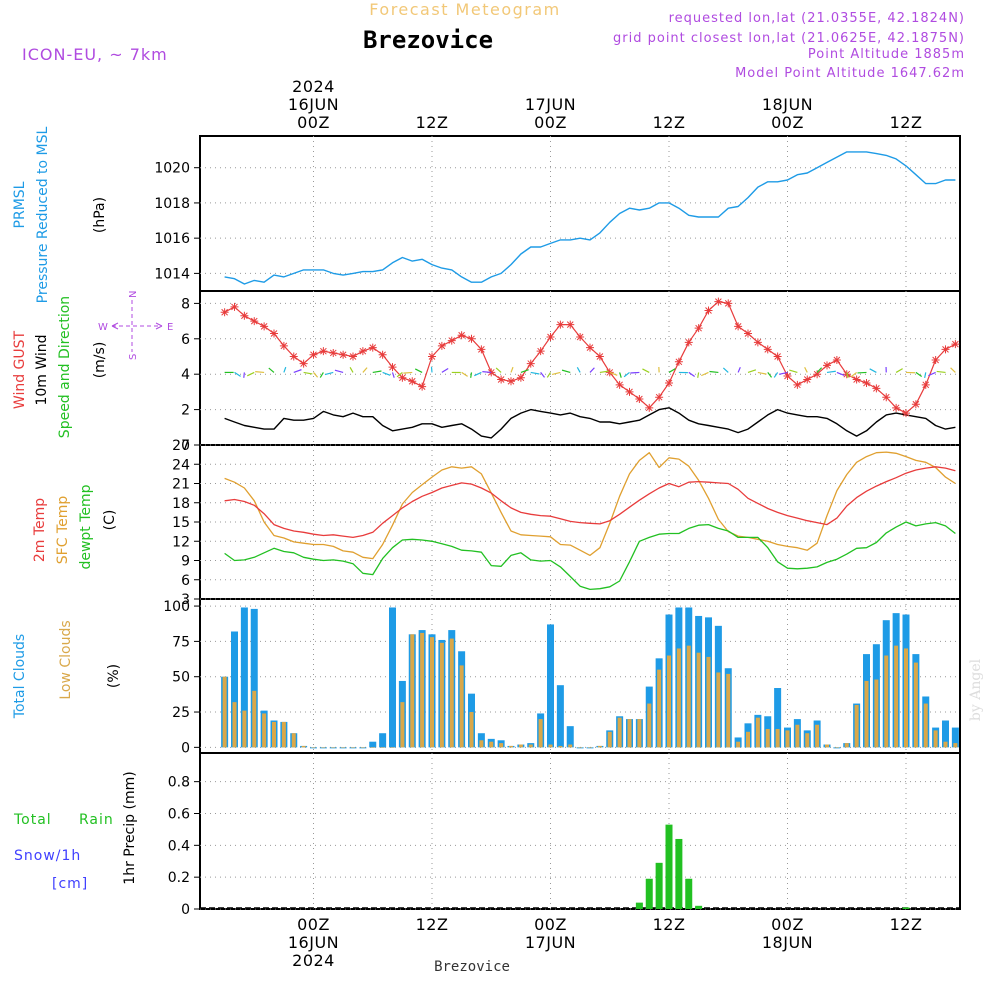 The height and width of the screenshot is (1000, 1000). I want to click on pressure-label-prmsl: PRMSL, so click(20, 204).